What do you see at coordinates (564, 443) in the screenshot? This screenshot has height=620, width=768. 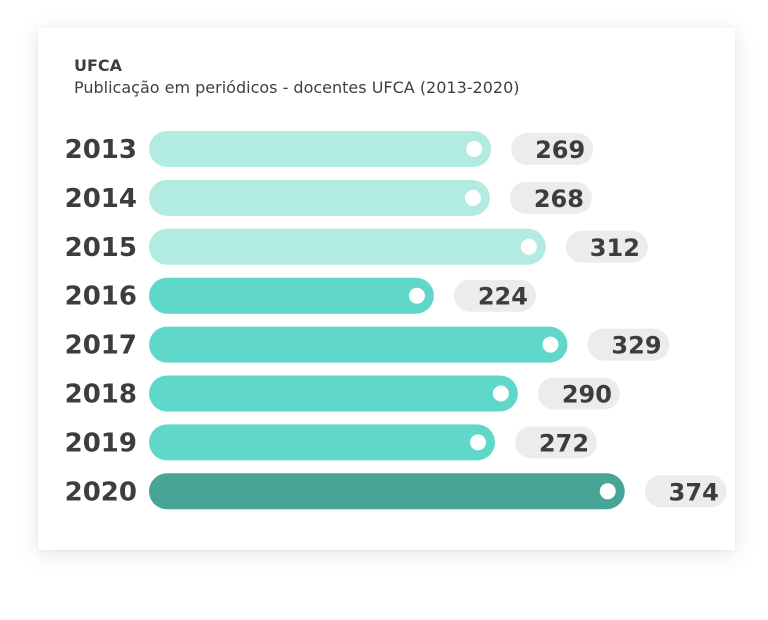 I see `value-label: 272` at bounding box center [564, 443].